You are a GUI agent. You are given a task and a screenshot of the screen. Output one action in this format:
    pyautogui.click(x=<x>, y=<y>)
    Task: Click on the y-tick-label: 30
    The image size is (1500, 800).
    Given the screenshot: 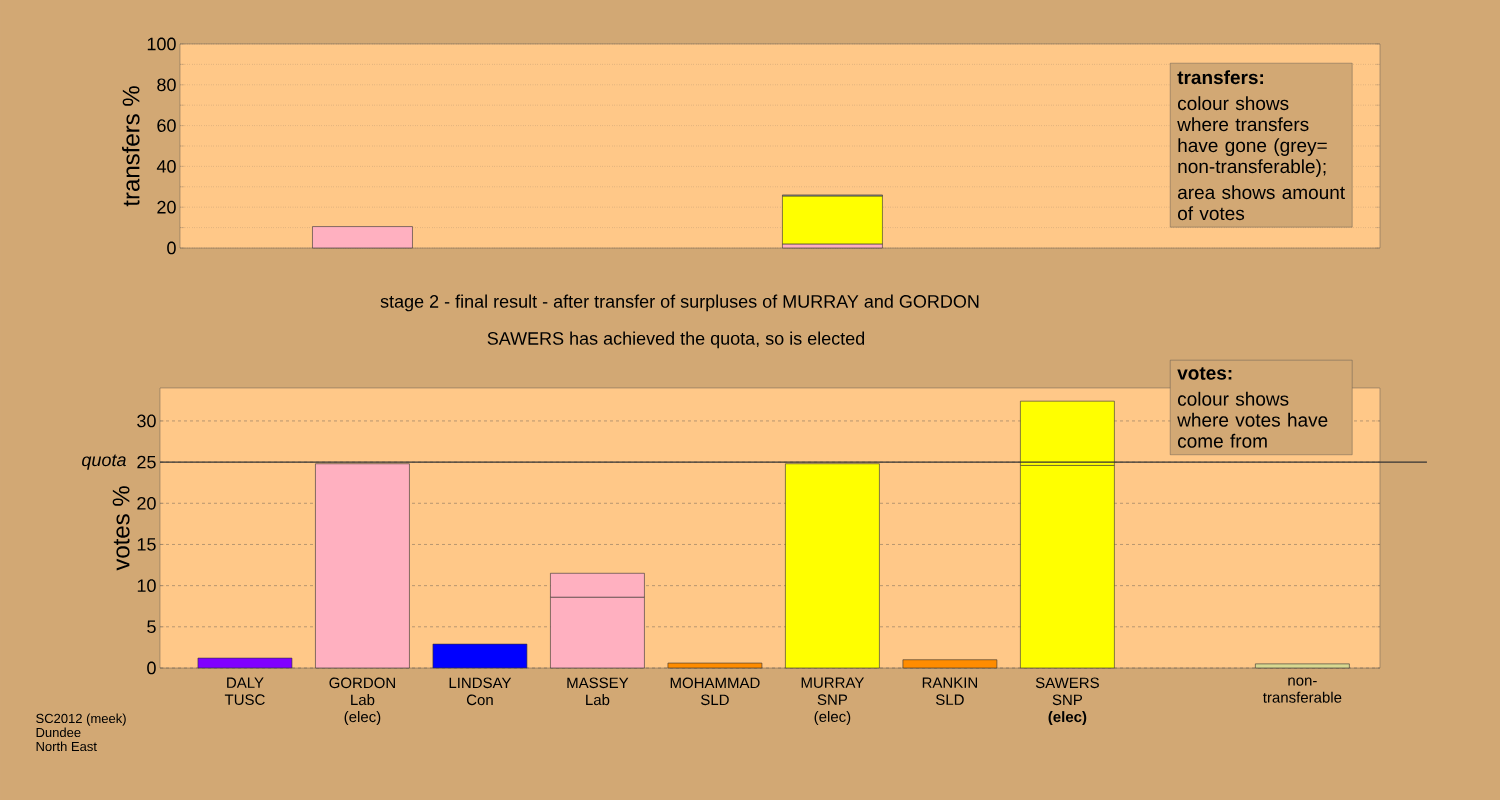 What is the action you would take?
    pyautogui.click(x=146, y=421)
    